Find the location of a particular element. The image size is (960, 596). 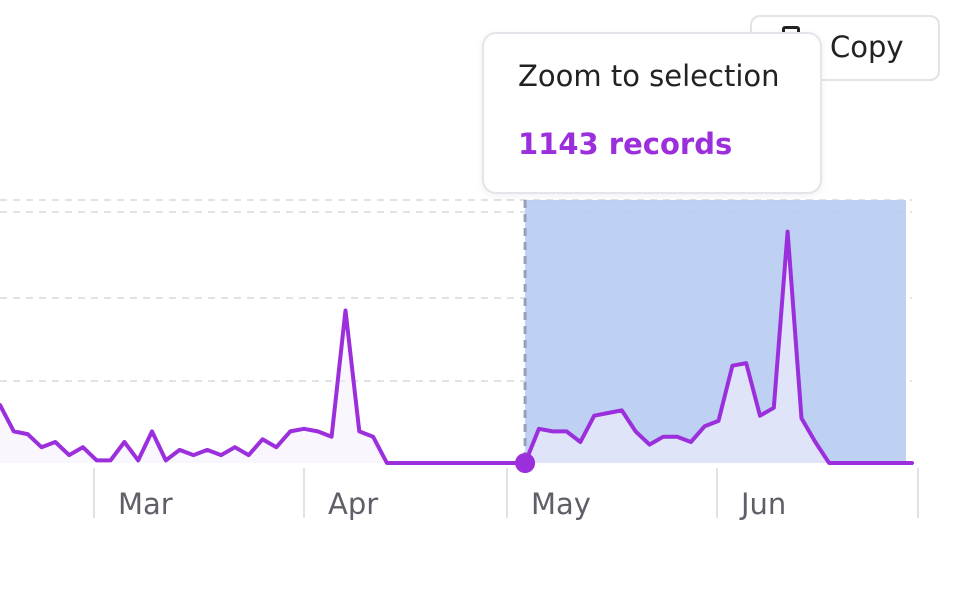

selection-record-count: 1143 records is located at coordinates (625, 144).